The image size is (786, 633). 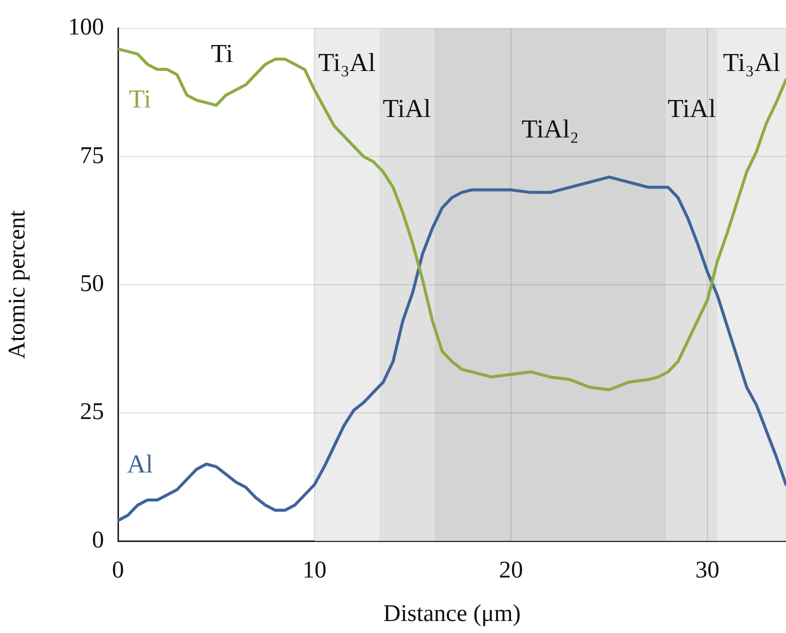 What do you see at coordinates (140, 99) in the screenshot?
I see `series-label: Ti` at bounding box center [140, 99].